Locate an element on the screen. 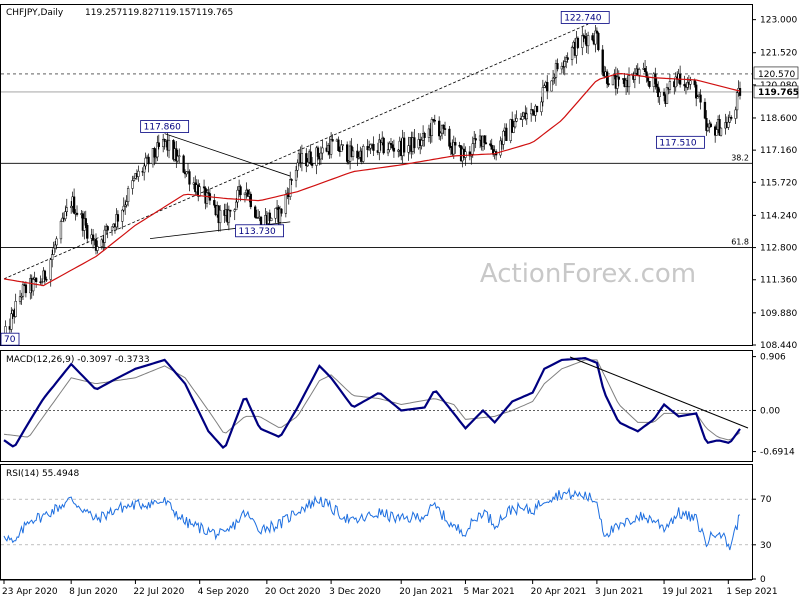  x-tick-label: 19 Jul 2021 is located at coordinates (687, 592).